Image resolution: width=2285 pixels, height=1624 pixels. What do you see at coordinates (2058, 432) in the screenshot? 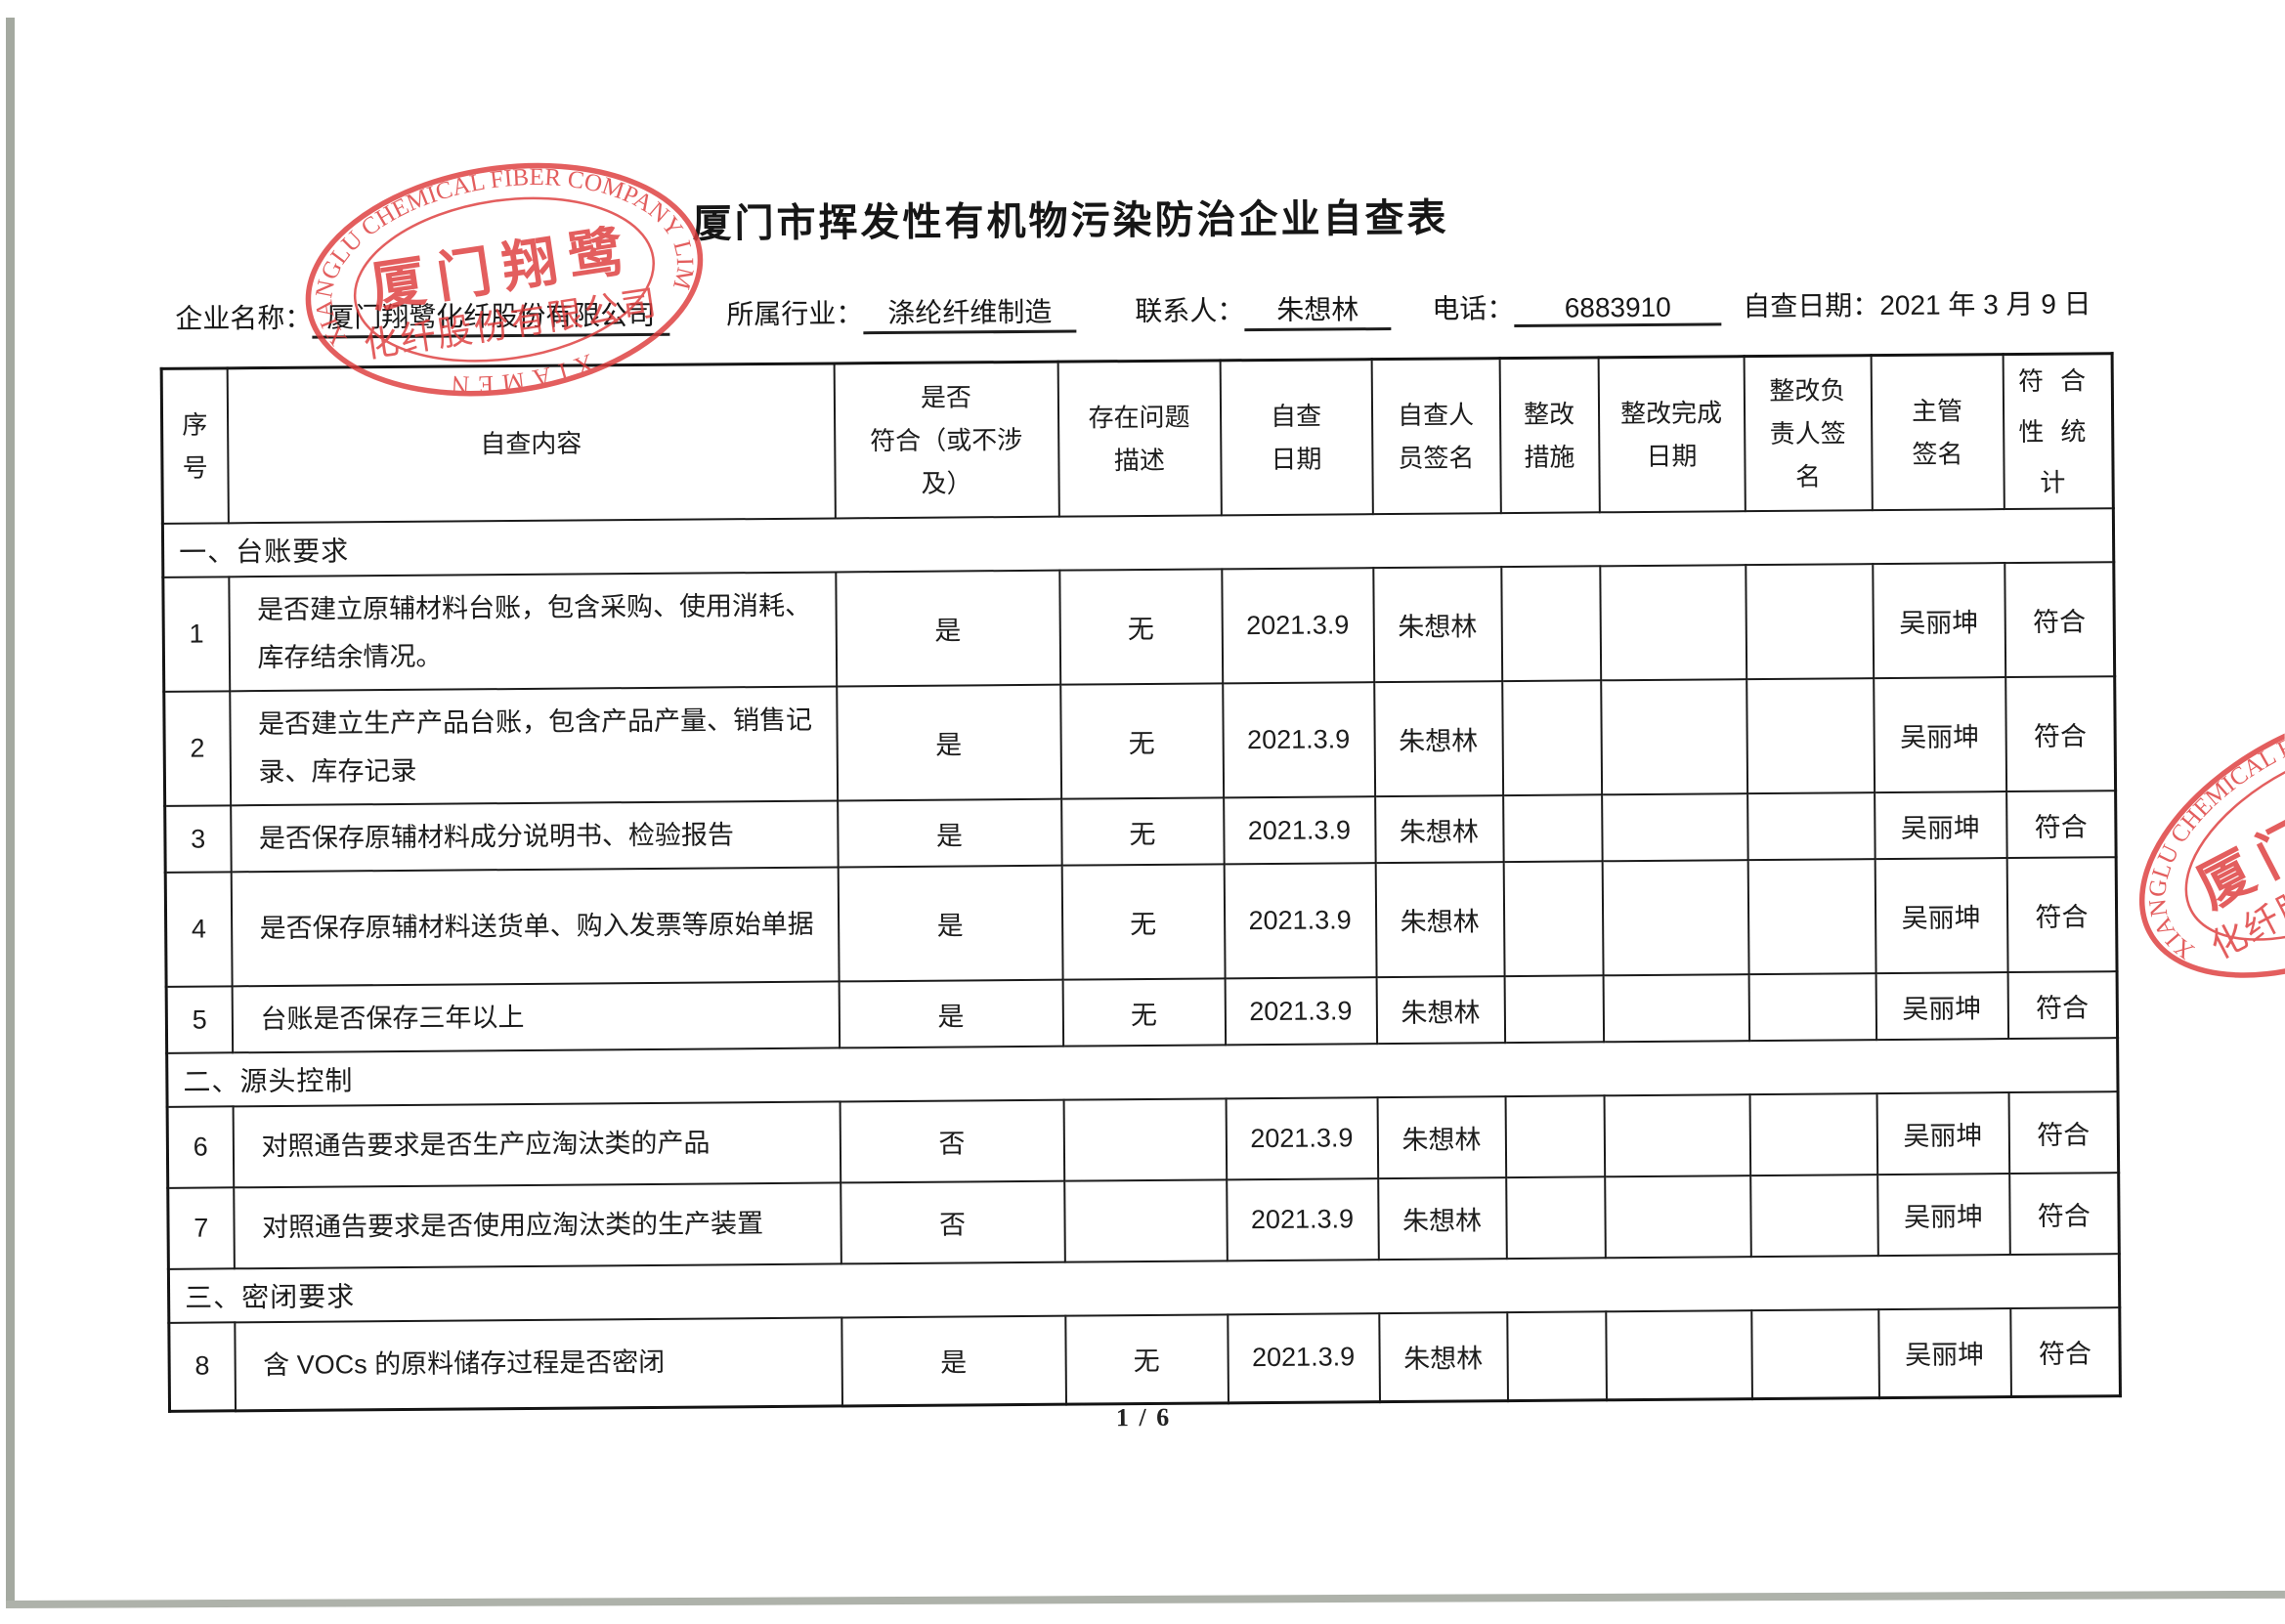
I see `header-stat: 符合性统计` at bounding box center [2058, 432].